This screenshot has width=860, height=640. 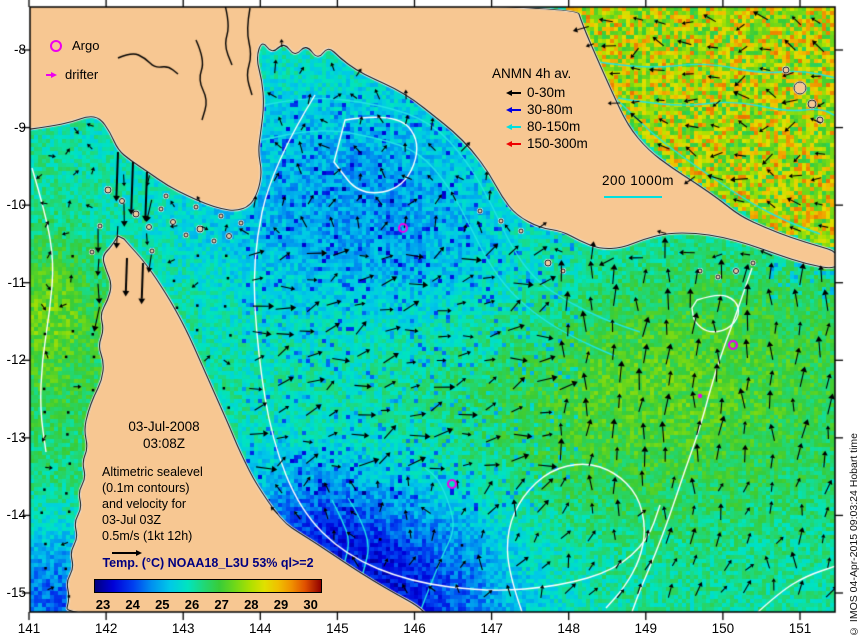 What do you see at coordinates (414, 628) in the screenshot?
I see `x-tick-label: 146` at bounding box center [414, 628].